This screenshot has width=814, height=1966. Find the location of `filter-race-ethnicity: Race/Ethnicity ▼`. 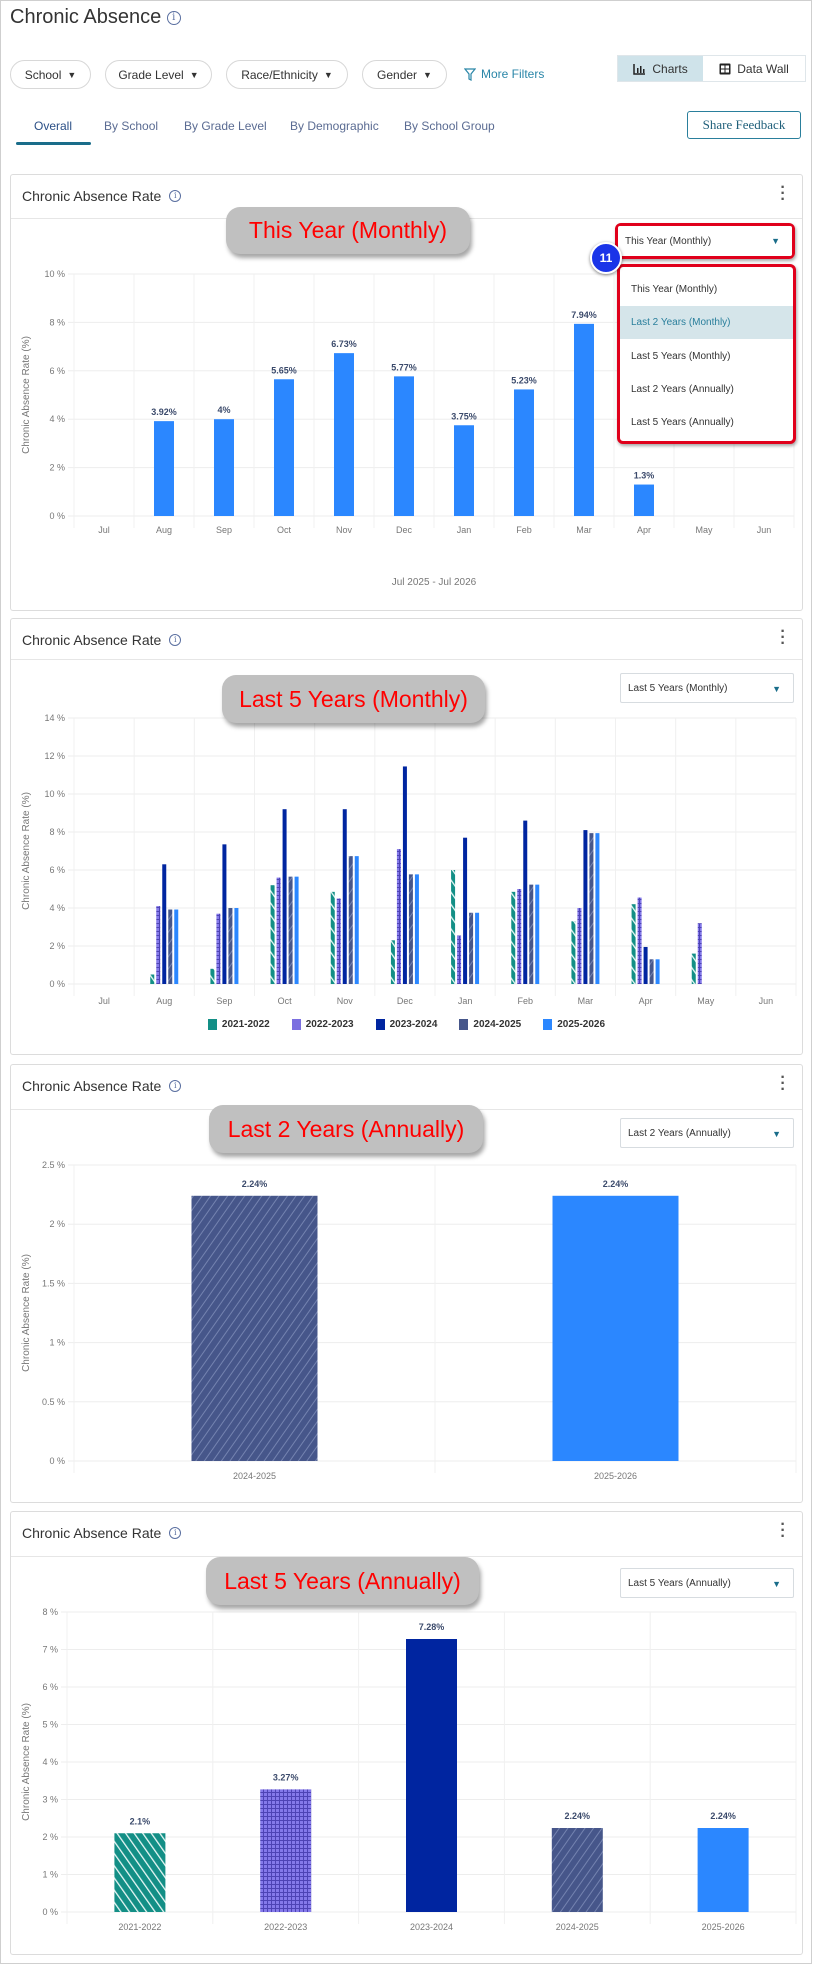

filter-race-ethnicity: Race/Ethnicity ▼ is located at coordinates (287, 74).